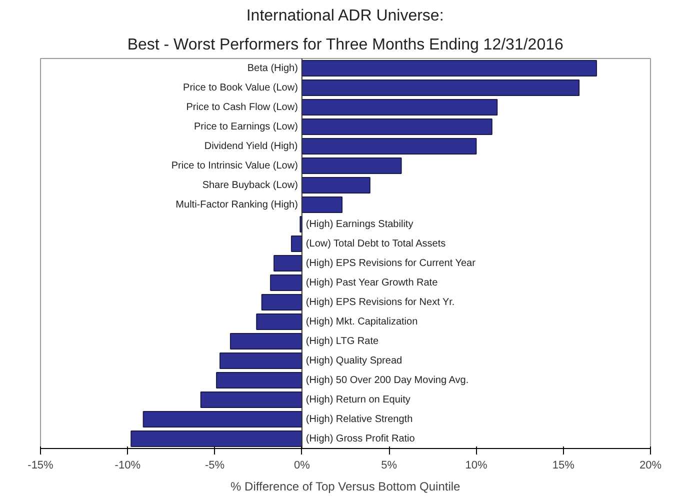 The height and width of the screenshot is (502, 686). Describe the element at coordinates (302, 466) in the screenshot. I see `x-tick-label: 0%` at that location.